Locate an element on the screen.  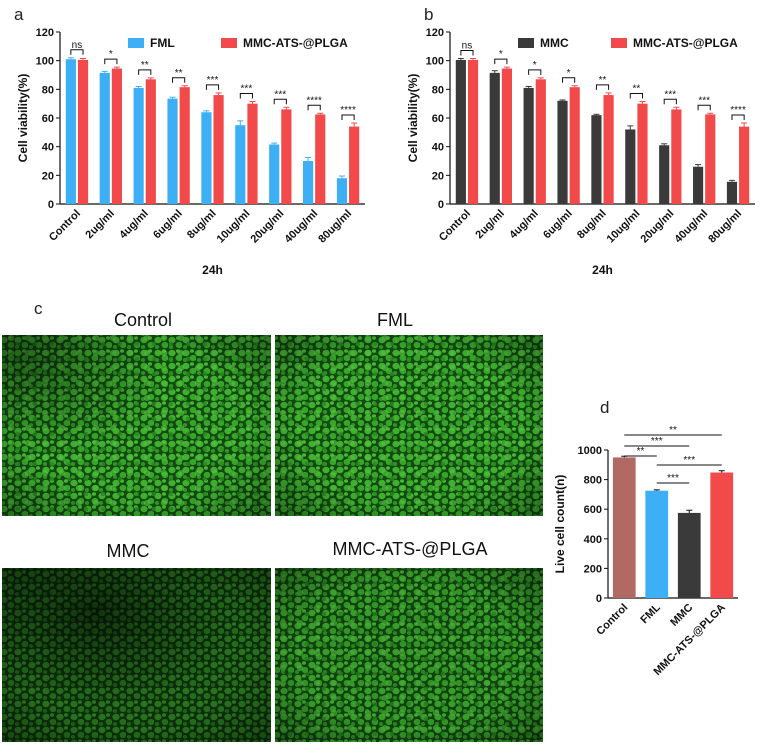
image-fml is located at coordinates (409, 425).